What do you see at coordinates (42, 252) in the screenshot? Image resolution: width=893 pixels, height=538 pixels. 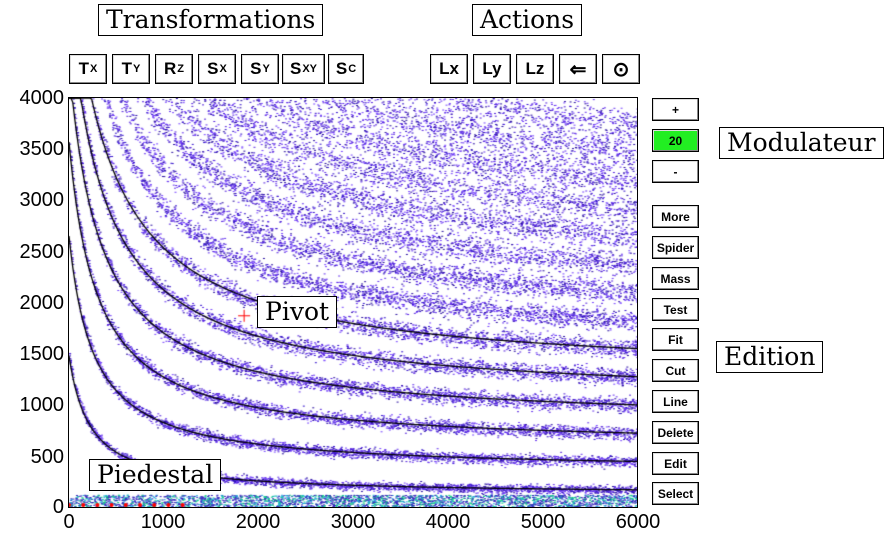 I see `y-tick: 2500` at bounding box center [42, 252].